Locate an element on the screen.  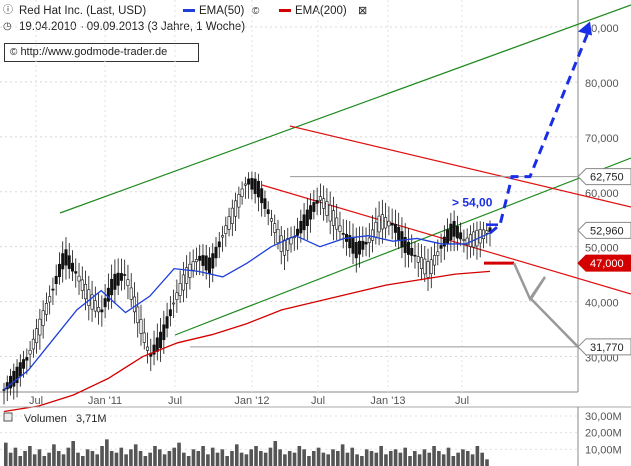
clock-icon: ◷ is located at coordinates (7, 26).